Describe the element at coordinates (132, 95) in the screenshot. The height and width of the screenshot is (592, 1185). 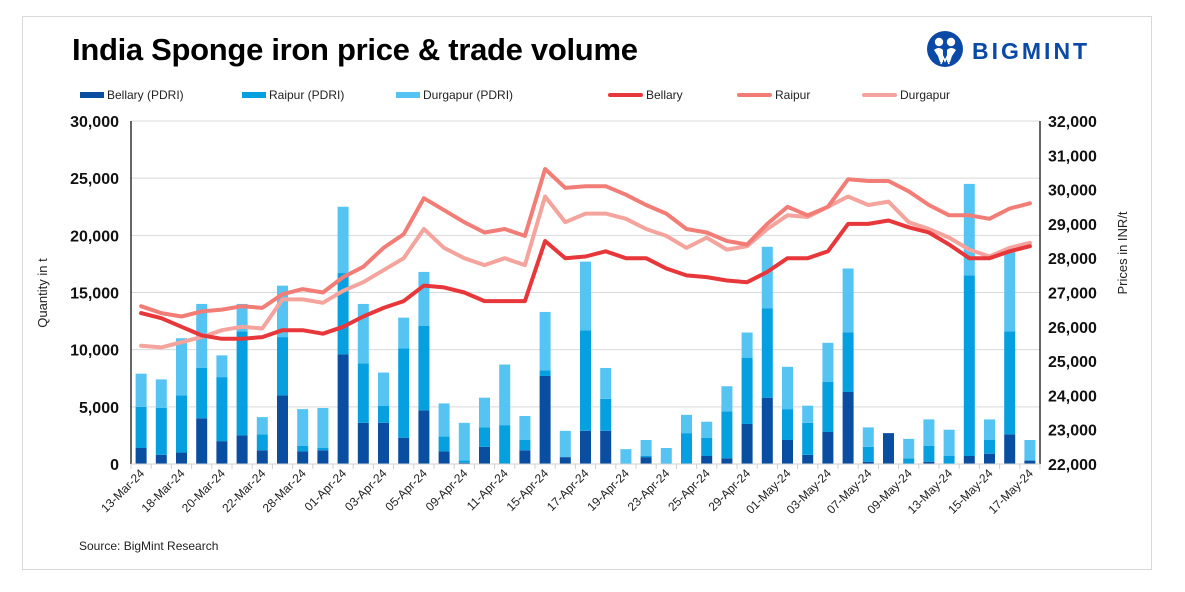
I see `legend-item-bellary-pdri: Bellary (PDRI)` at that location.